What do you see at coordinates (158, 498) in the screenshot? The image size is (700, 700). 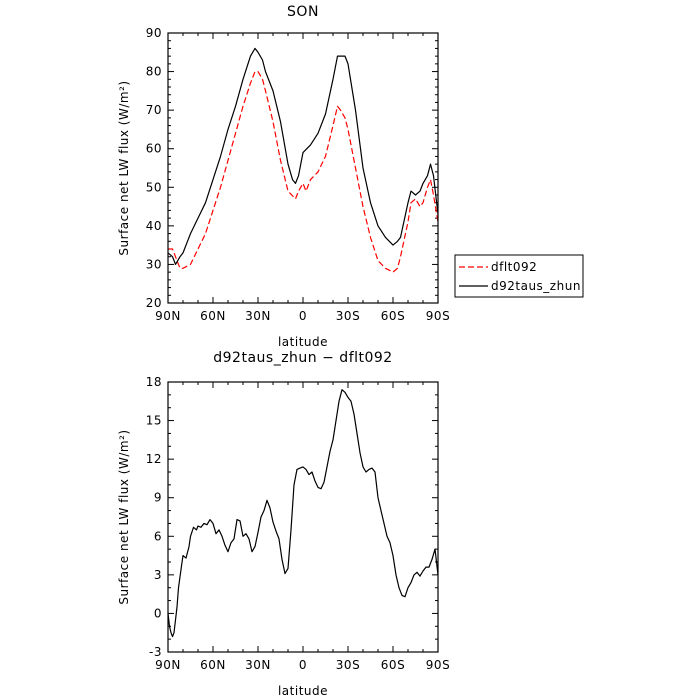 I see `chart-bottom-ytick-label: 9` at bounding box center [158, 498].